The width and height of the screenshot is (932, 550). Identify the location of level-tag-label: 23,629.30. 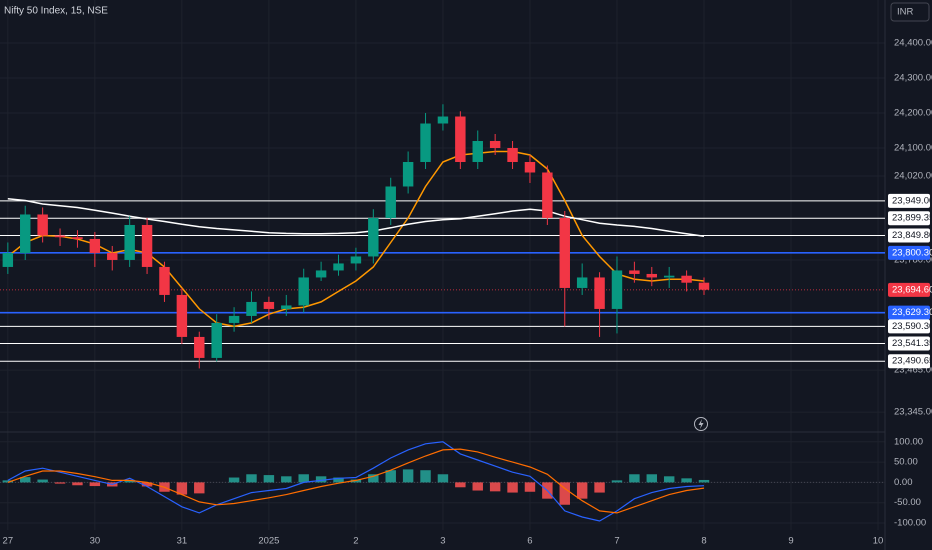
(912, 312).